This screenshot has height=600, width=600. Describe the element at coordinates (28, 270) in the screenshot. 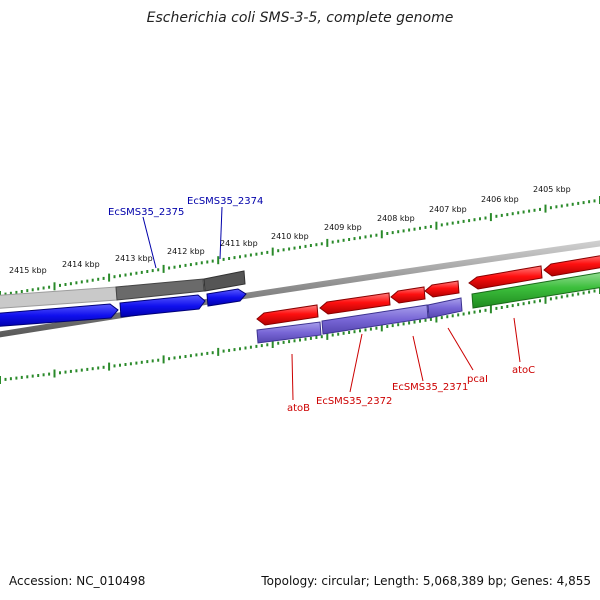

I see `kbp-label: 2415 kbp` at that location.